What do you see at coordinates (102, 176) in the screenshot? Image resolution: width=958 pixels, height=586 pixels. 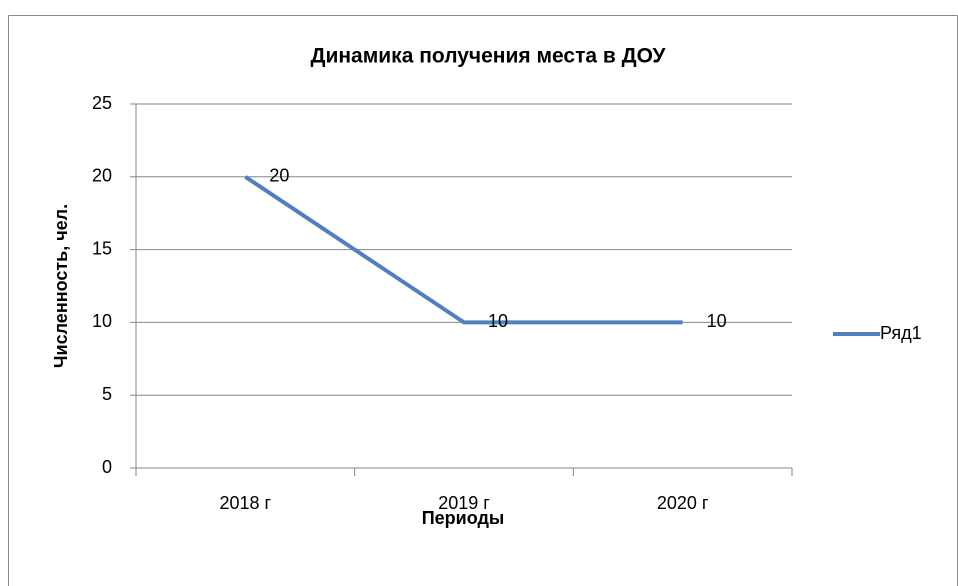 I see `y-tick-label: 20` at bounding box center [102, 176].